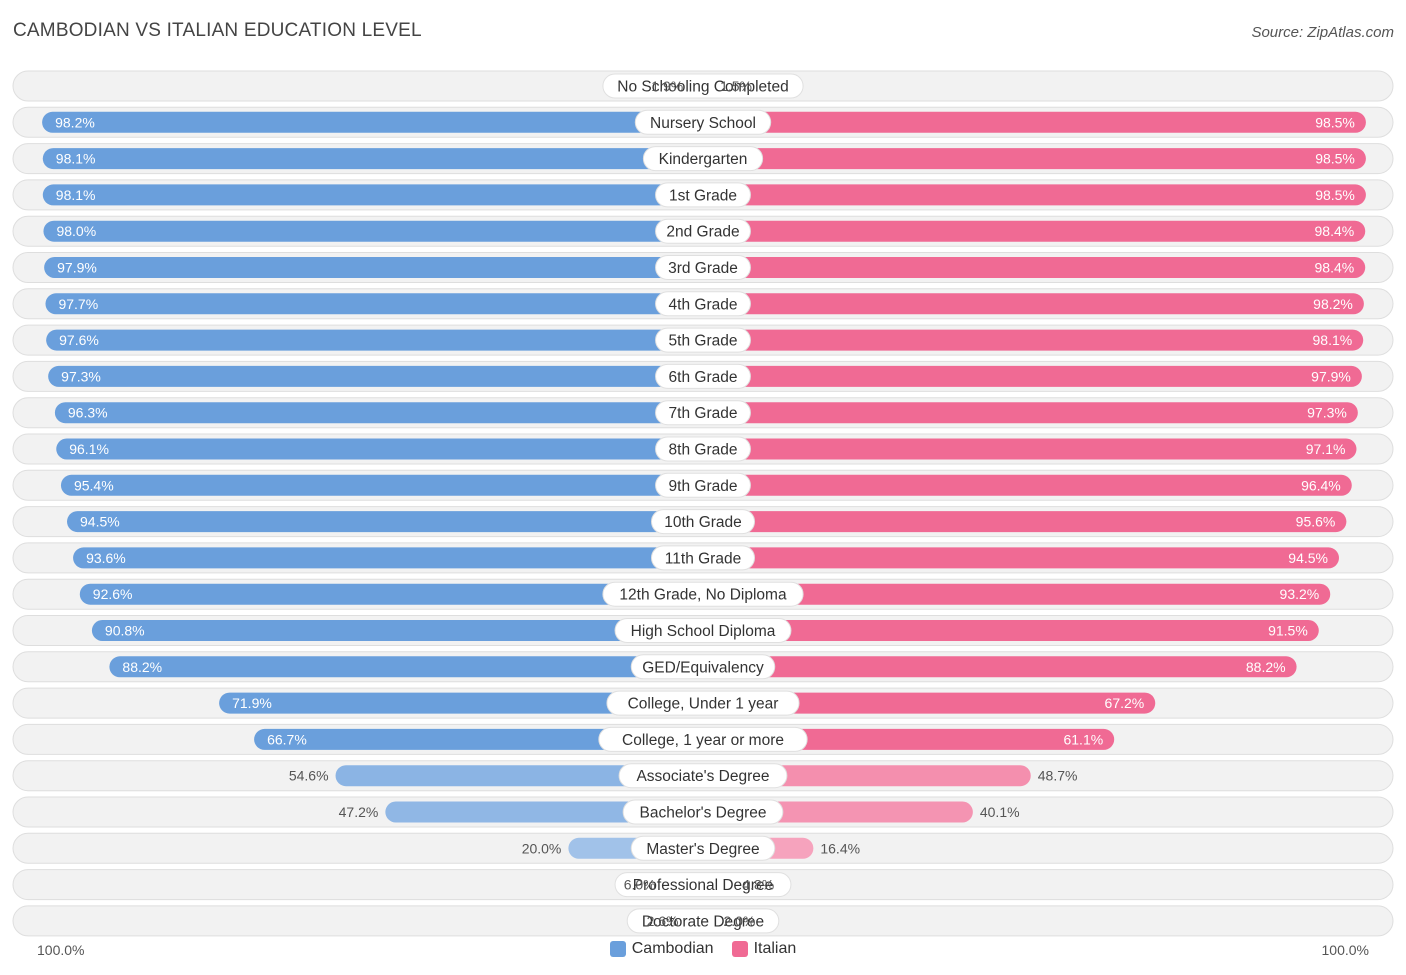 This screenshot has height=975, width=1406. Describe the element at coordinates (309, 776) in the screenshot. I see `value-label-cambodian: 54.6%` at that location.